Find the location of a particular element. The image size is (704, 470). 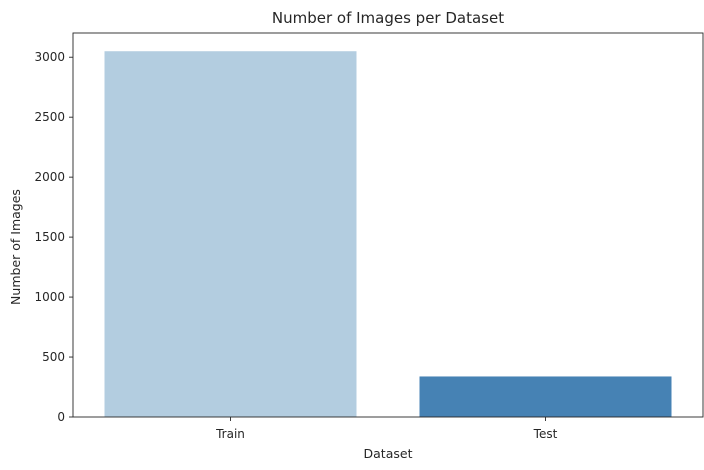

bar-test is located at coordinates (545, 396).